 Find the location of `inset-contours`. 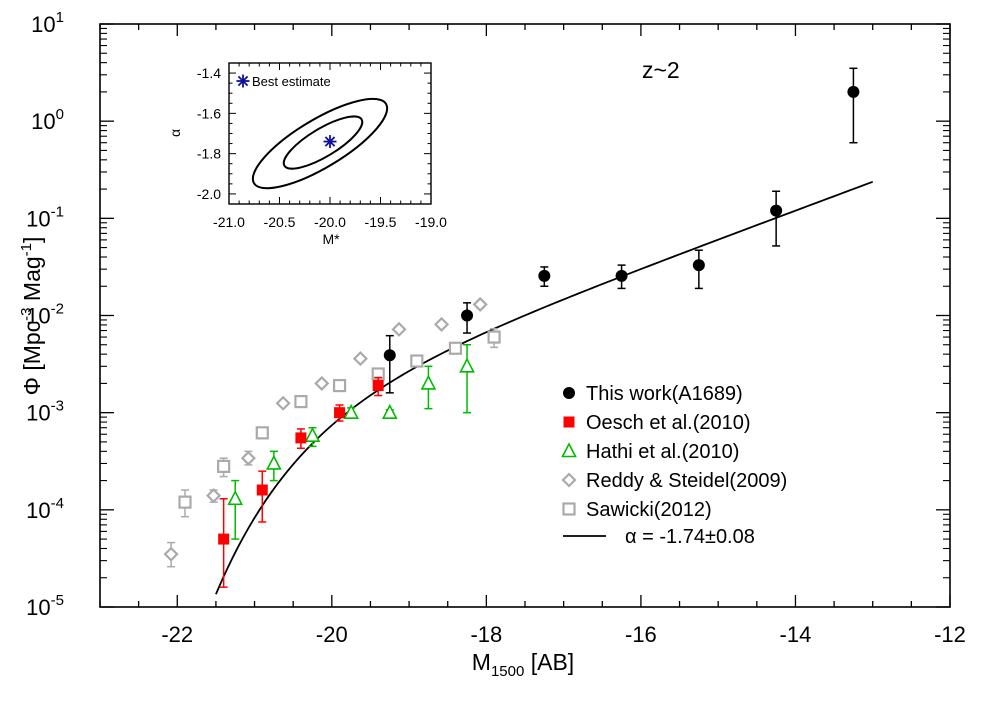

inset-contours is located at coordinates (320, 143).